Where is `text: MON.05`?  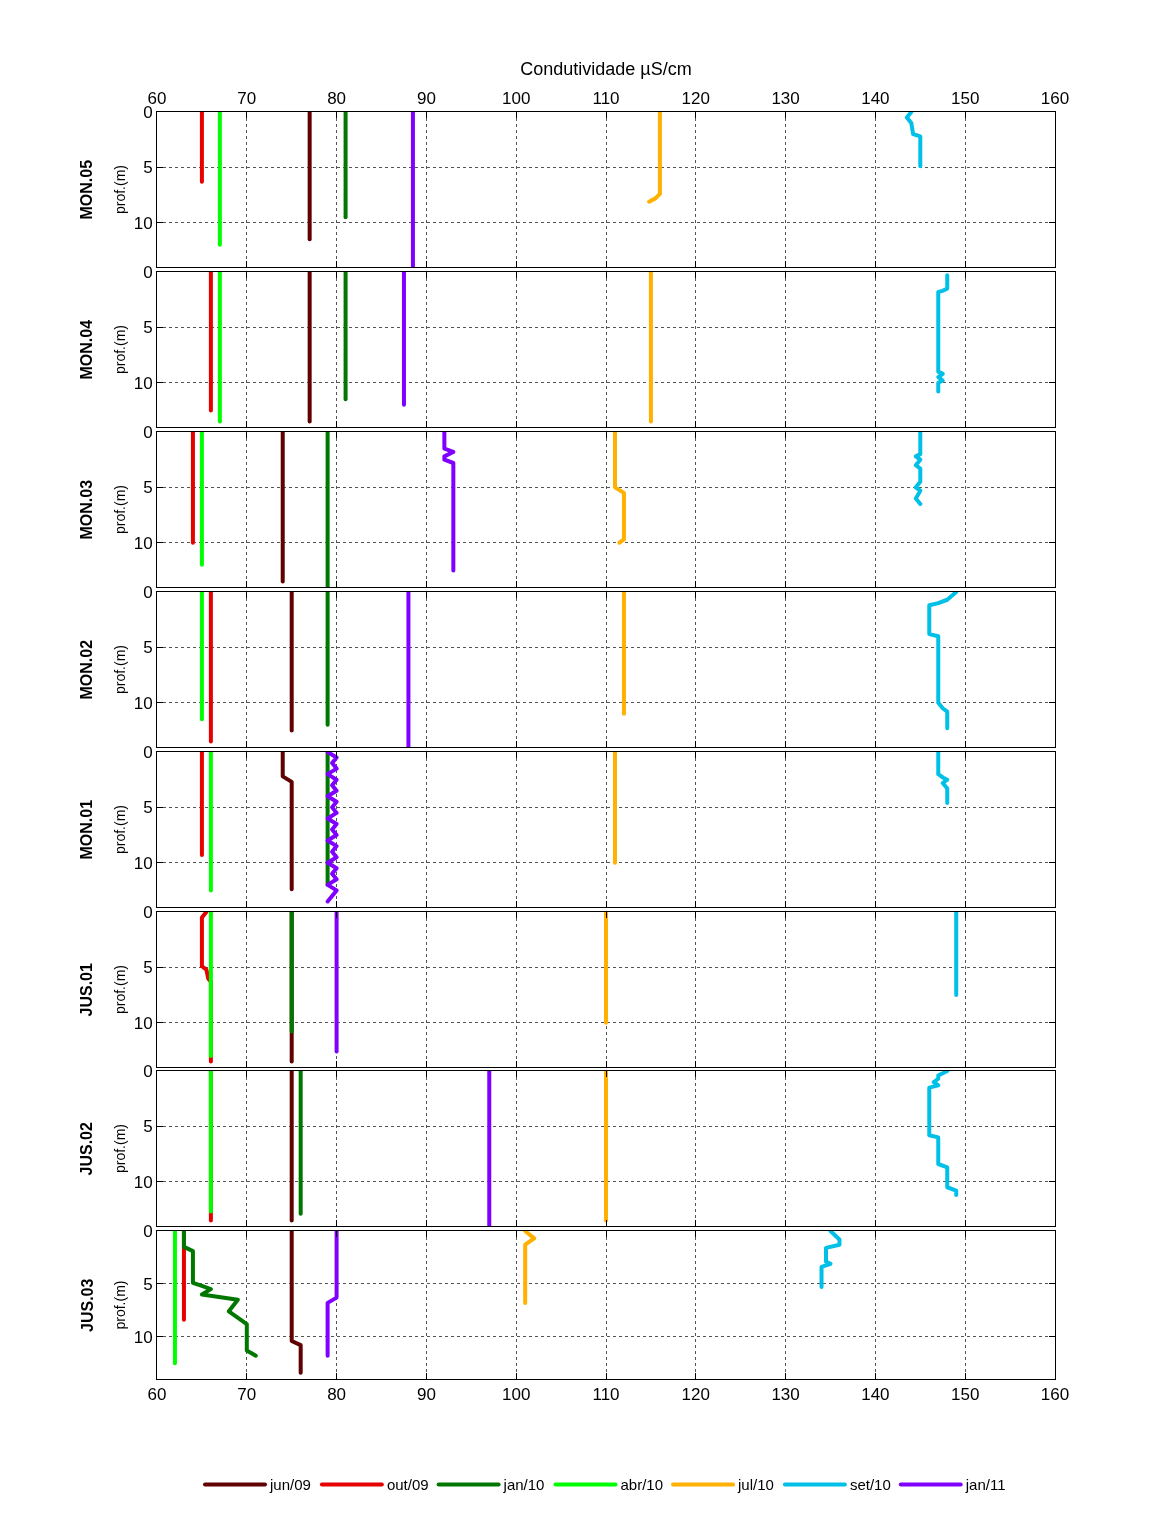 text: MON.05 is located at coordinates (87, 189).